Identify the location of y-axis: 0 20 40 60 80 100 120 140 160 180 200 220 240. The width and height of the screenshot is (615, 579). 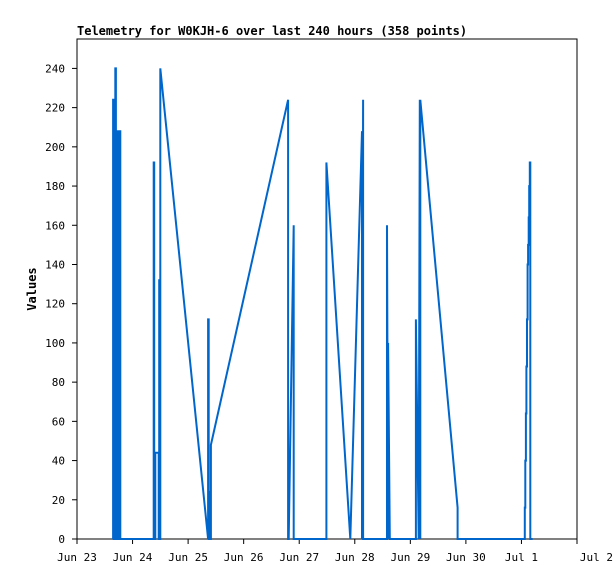
(61, 304).